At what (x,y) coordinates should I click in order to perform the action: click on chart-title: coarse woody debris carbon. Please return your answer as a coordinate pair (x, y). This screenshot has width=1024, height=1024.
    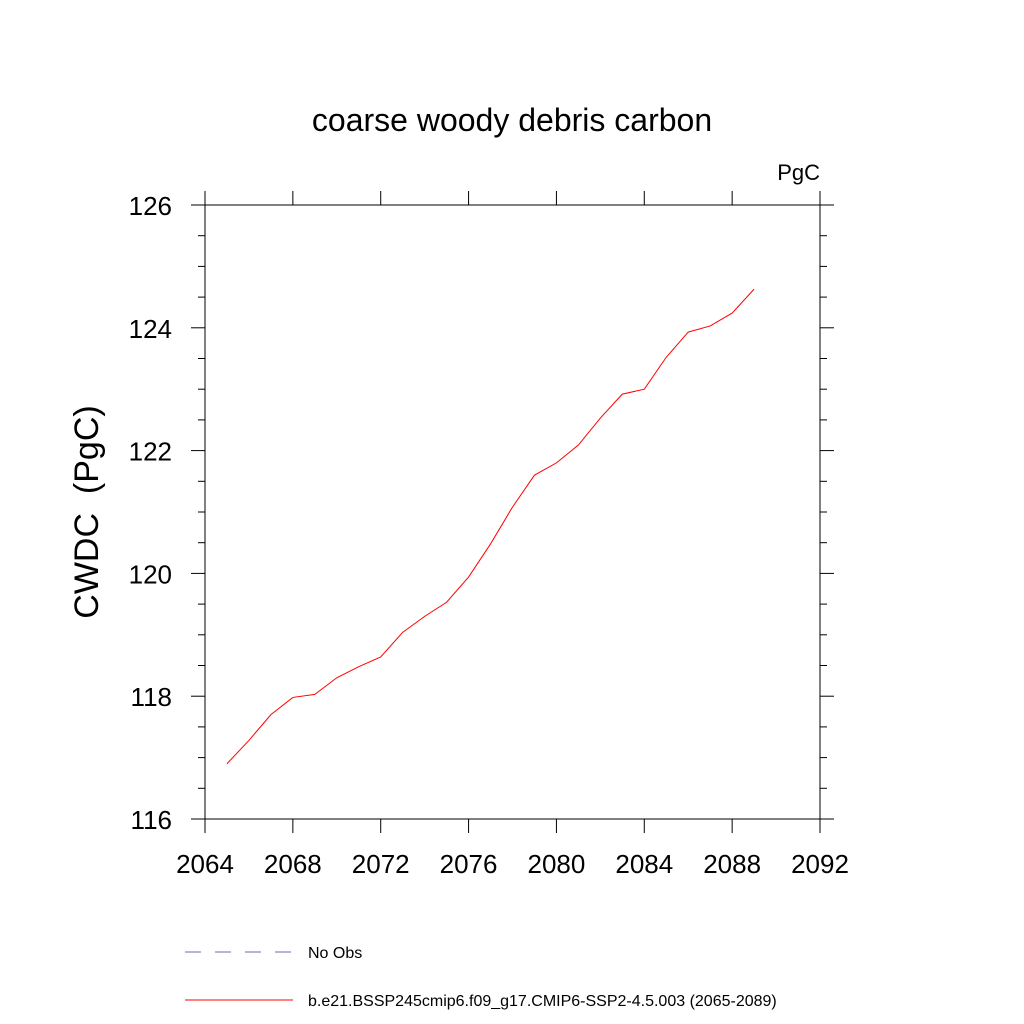
    Looking at the image, I should click on (512, 120).